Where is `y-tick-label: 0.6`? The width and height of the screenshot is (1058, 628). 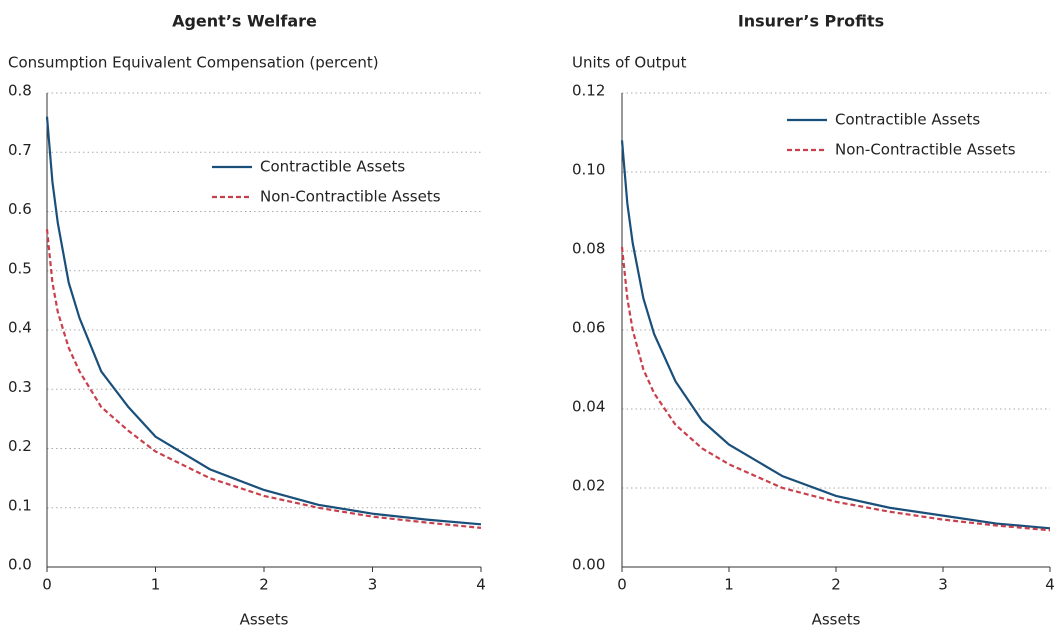
y-tick-label: 0.6 is located at coordinates (20, 209).